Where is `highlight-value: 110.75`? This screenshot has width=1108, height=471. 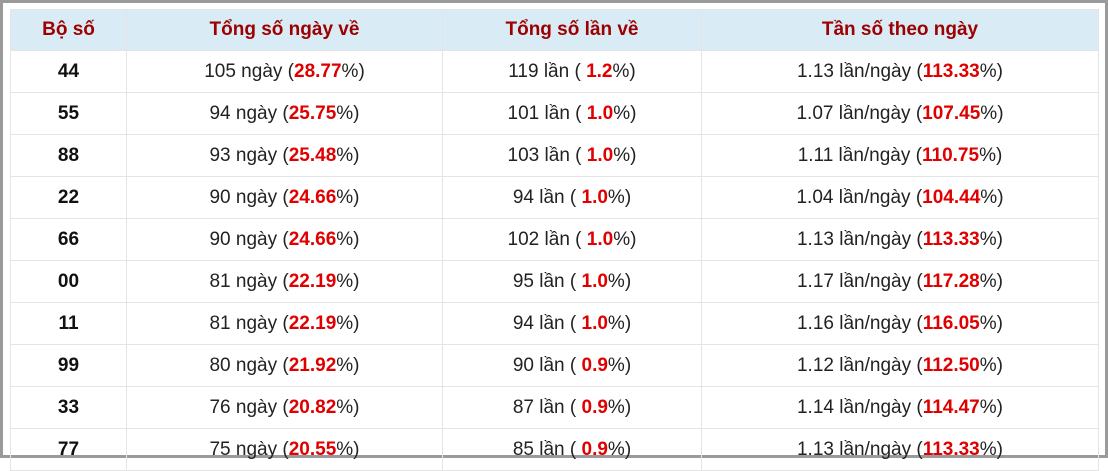
highlight-value: 110.75 is located at coordinates (950, 155).